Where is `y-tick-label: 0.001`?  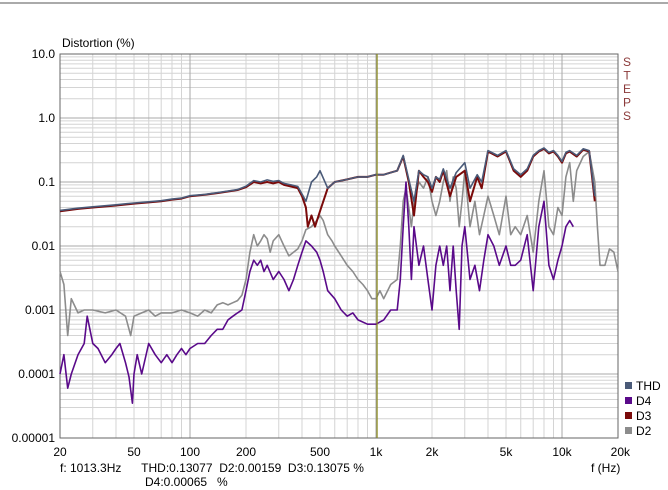 y-tick-label: 0.001 is located at coordinates (40, 310).